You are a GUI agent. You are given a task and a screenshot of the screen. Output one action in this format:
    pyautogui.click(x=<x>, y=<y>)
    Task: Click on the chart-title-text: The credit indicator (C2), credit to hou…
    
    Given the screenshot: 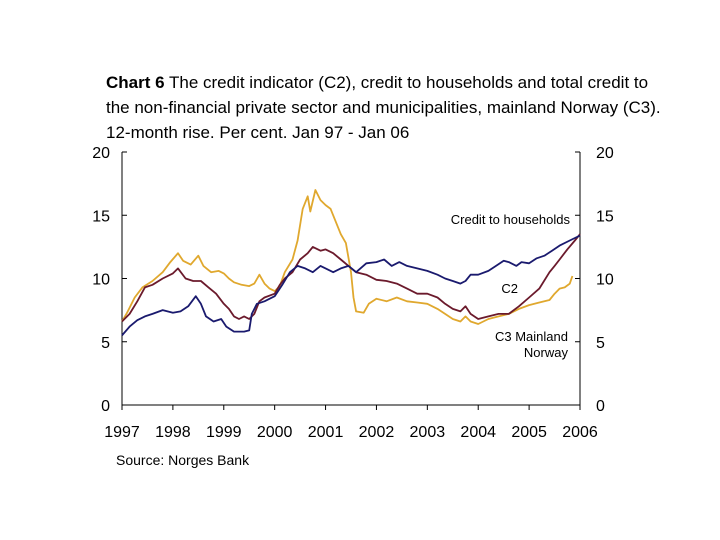 What is the action you would take?
    pyautogui.click(x=383, y=107)
    